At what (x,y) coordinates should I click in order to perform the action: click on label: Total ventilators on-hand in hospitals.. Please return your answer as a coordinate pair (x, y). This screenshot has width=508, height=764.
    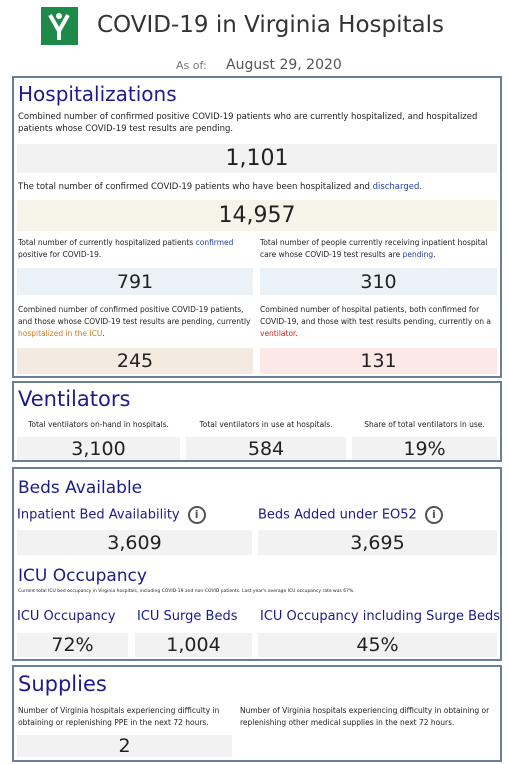
    Looking at the image, I should click on (98, 424).